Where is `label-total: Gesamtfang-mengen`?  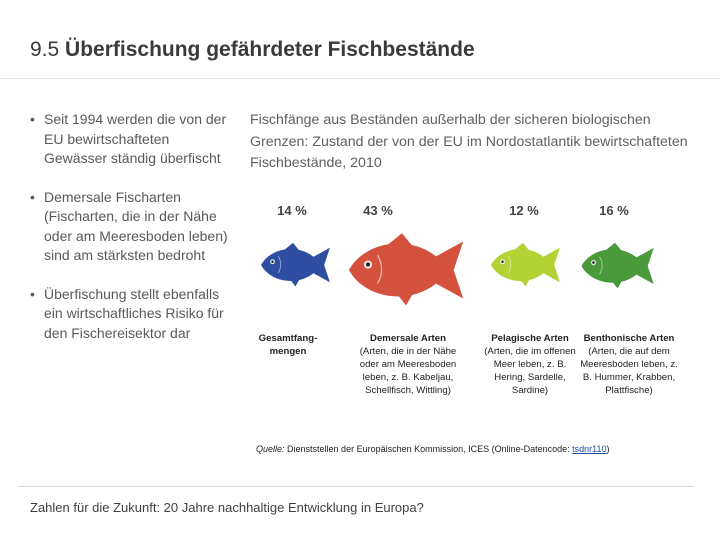
label-total: Gesamtfang-mengen is located at coordinates (288, 345).